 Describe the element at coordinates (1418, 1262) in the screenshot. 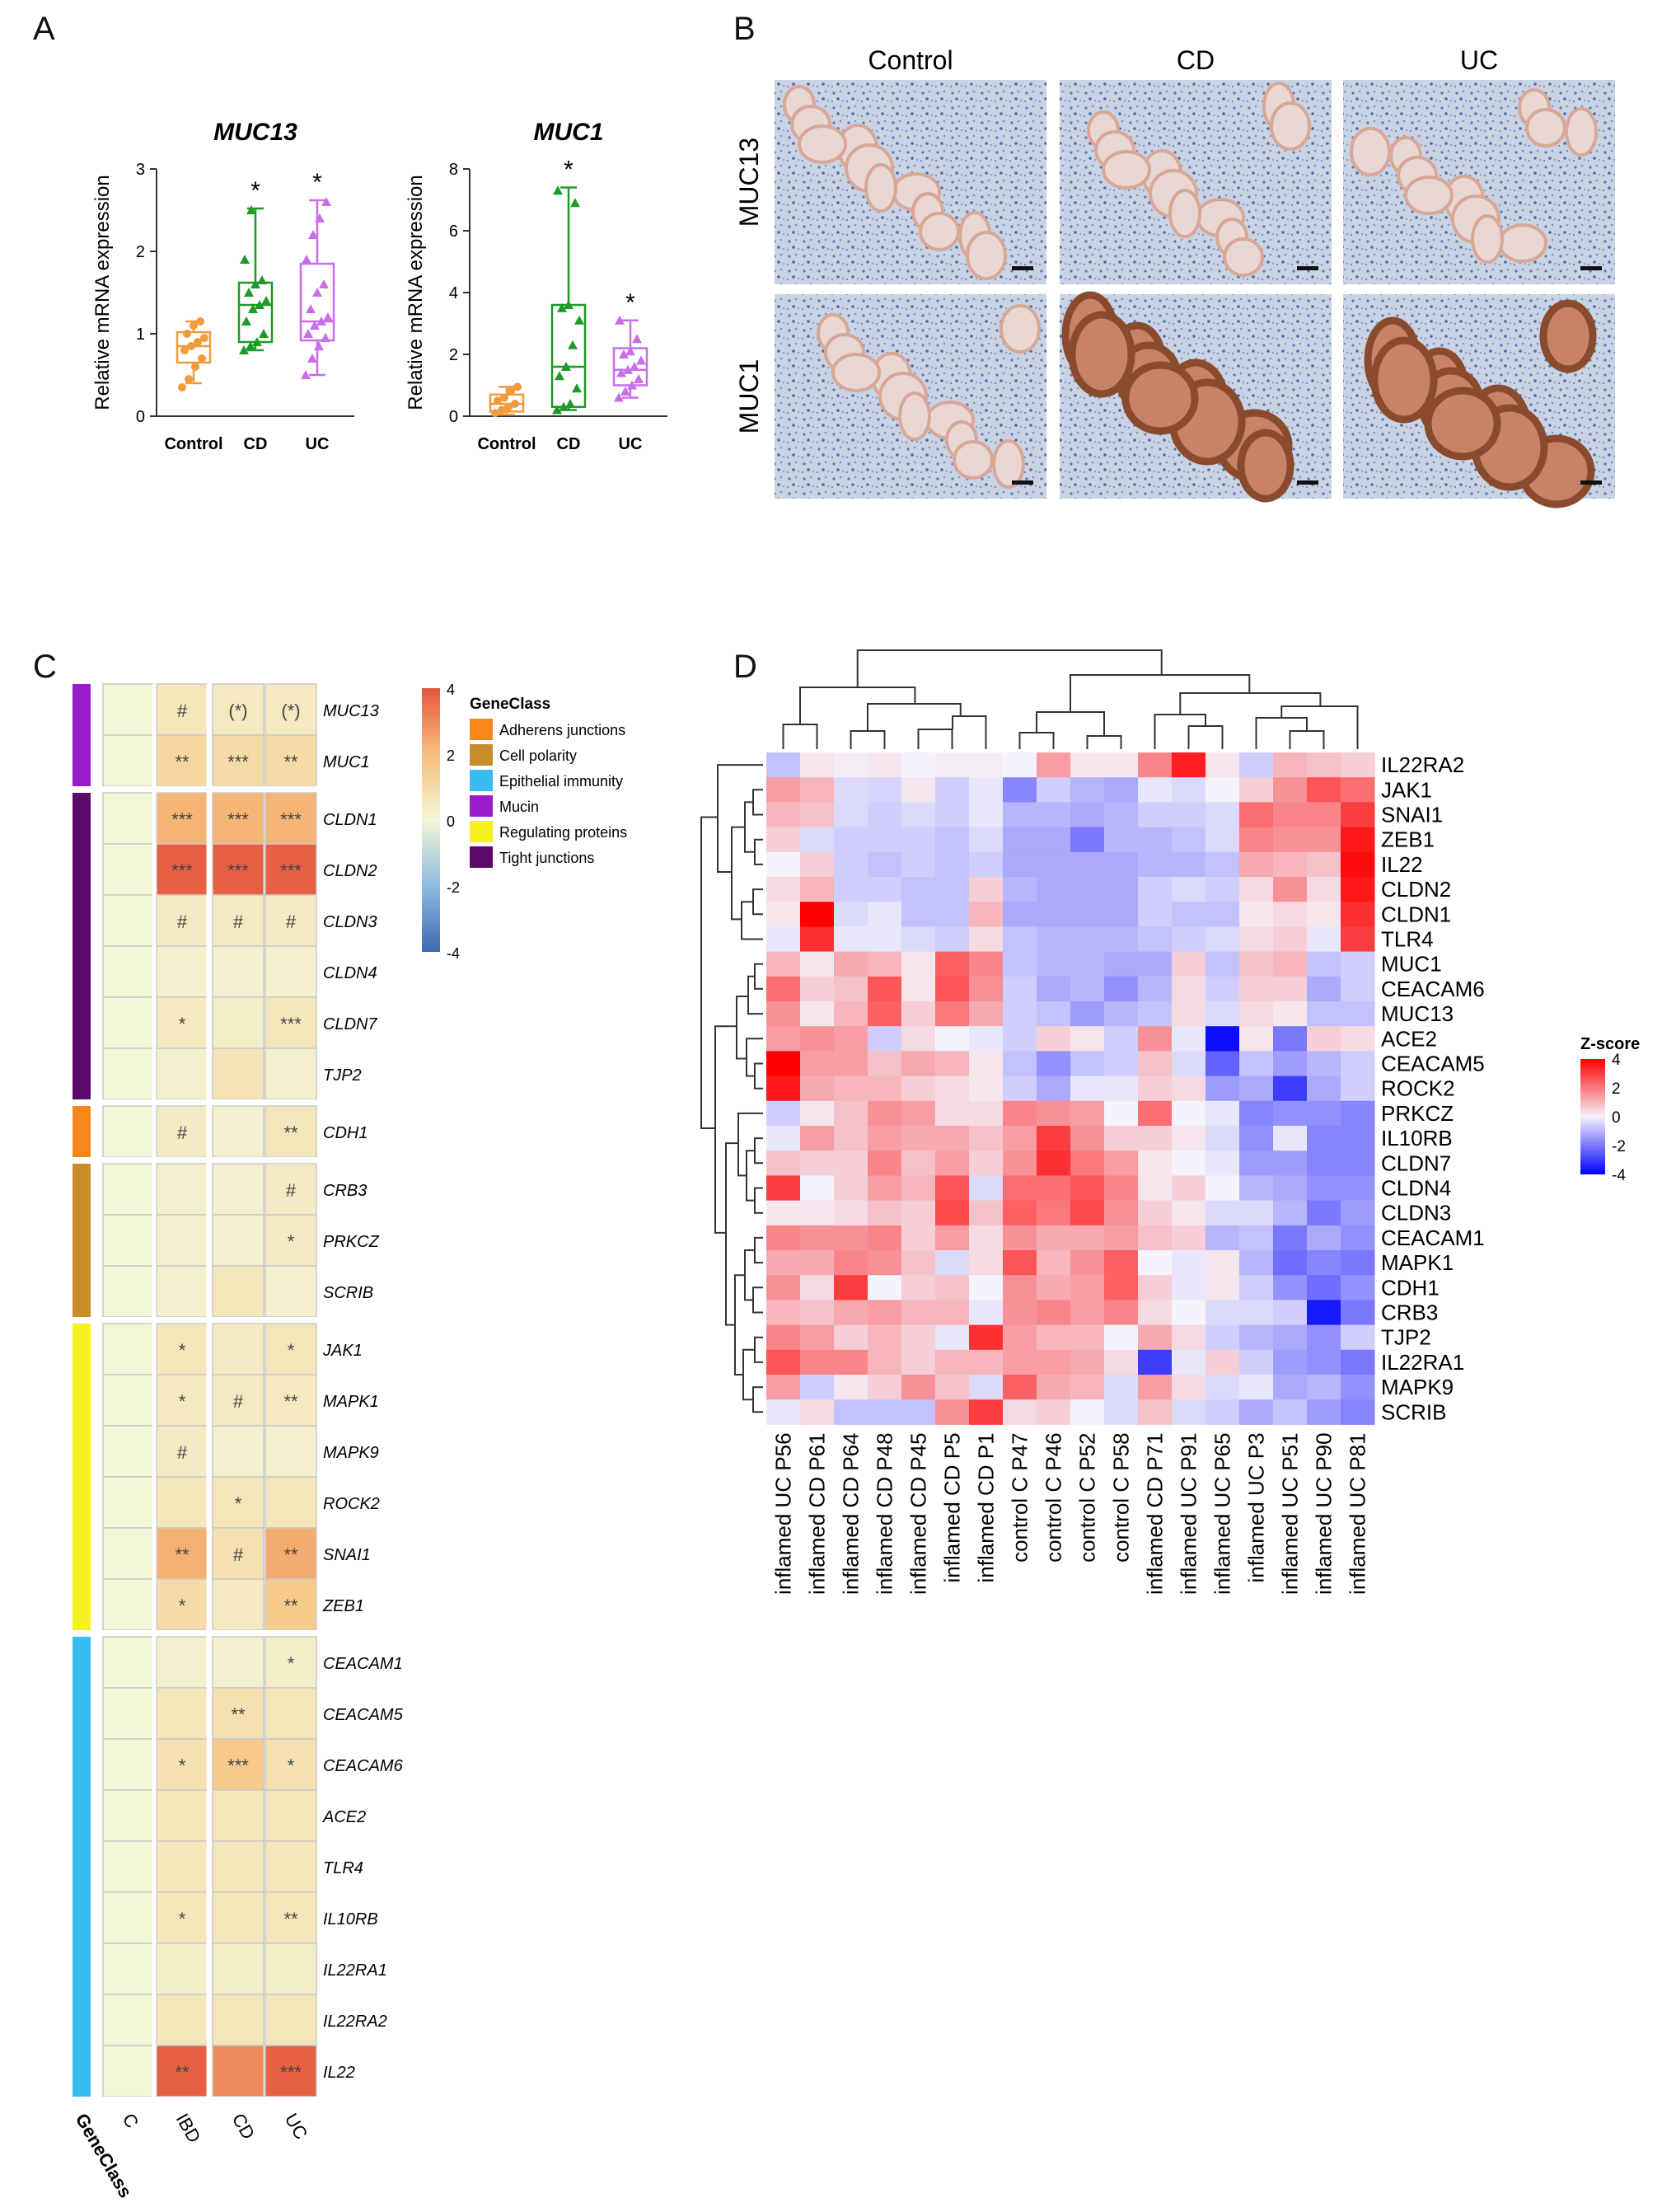

I see `gene-label: MAPK1` at that location.